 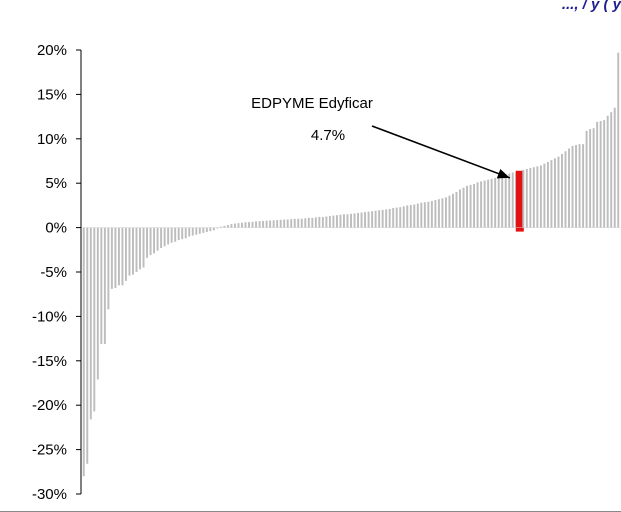 I want to click on y-tick-label: -10%, so click(x=49, y=316).